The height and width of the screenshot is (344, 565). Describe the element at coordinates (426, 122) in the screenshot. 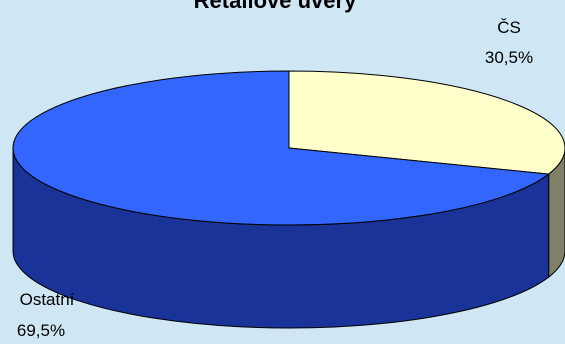

I see `pie-slice-cs` at that location.